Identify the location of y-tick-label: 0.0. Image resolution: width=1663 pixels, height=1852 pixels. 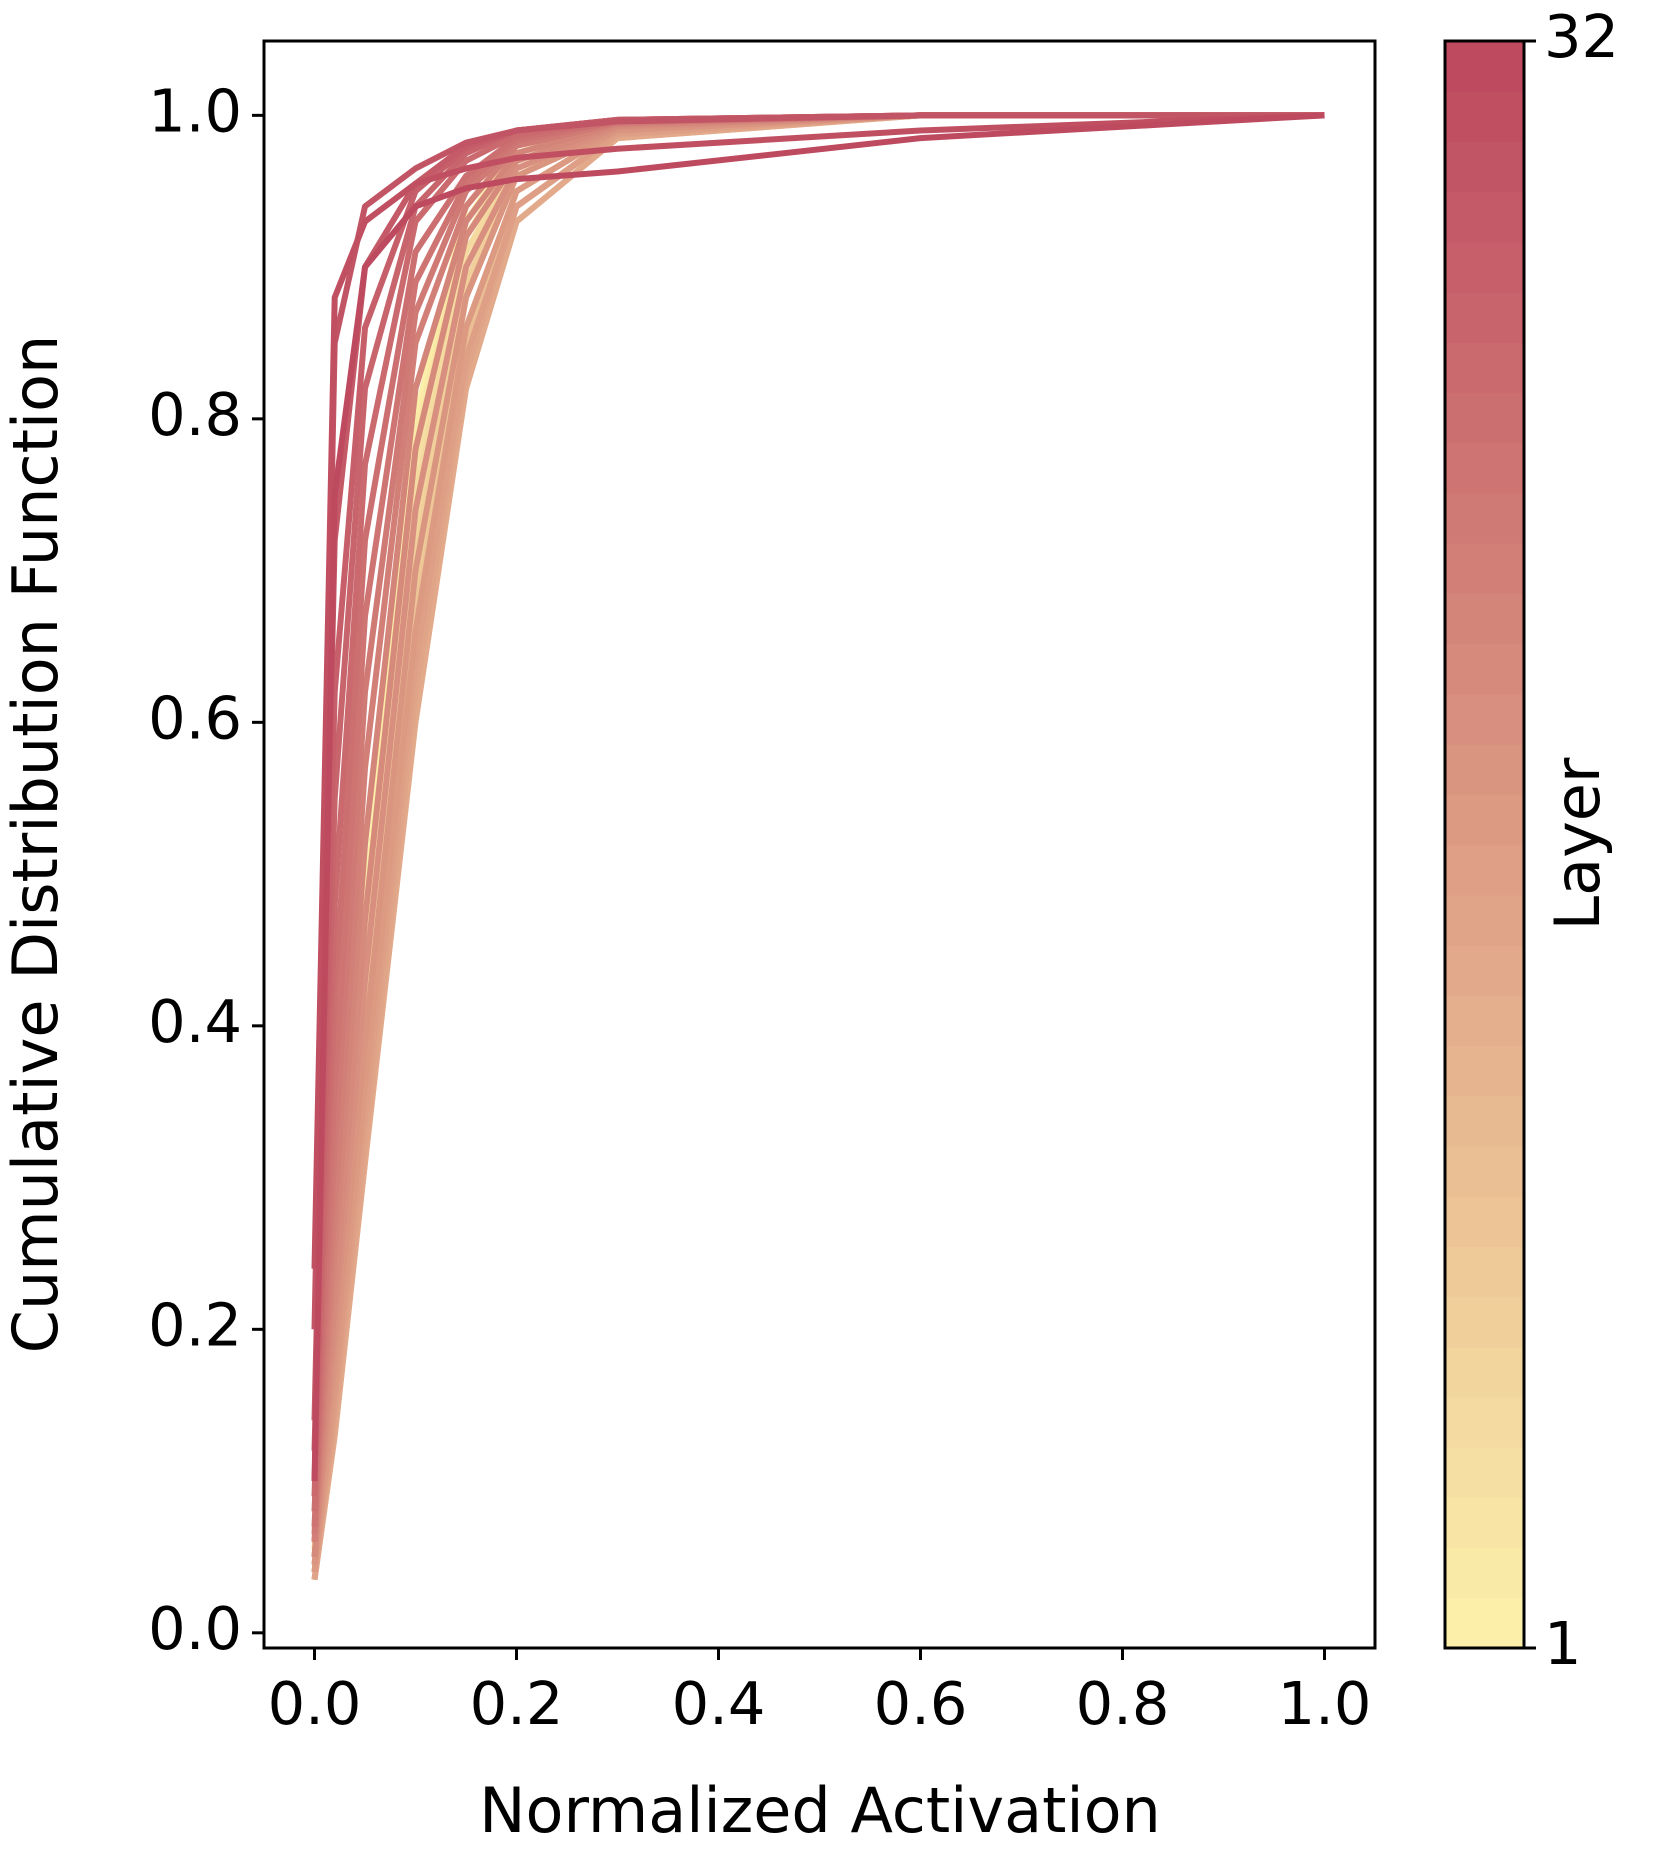
(195, 1628).